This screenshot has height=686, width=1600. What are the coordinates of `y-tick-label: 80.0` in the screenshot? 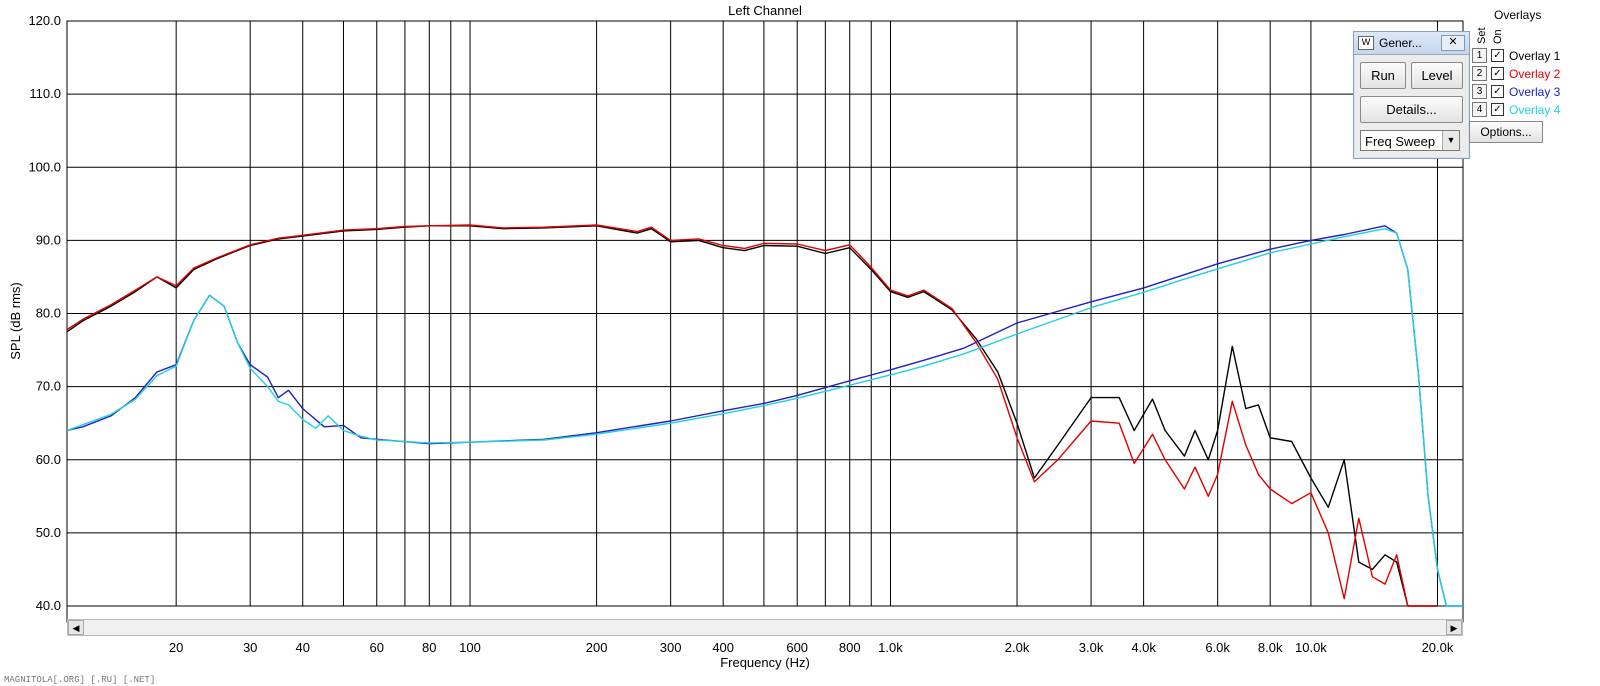 It's located at (48, 313).